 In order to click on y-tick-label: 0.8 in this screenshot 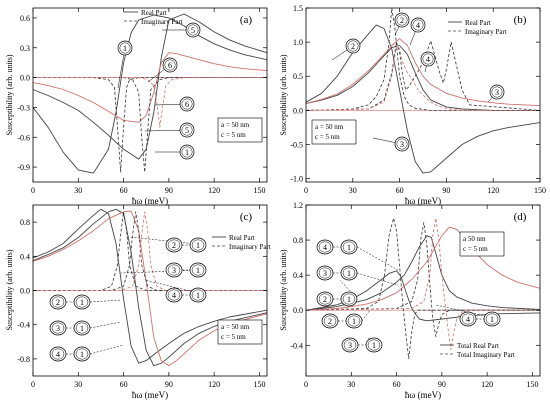, I will do `click(298, 240)`.